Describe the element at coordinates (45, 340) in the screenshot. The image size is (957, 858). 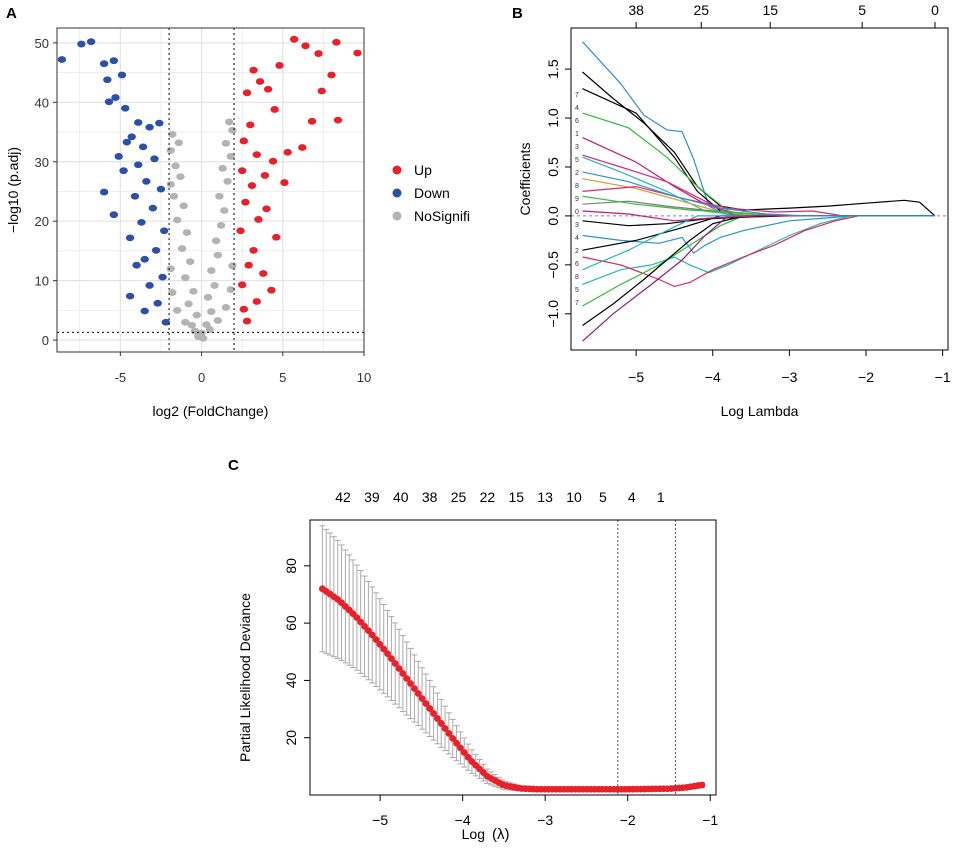
I see `panel-a-y-tick-label: 0` at that location.